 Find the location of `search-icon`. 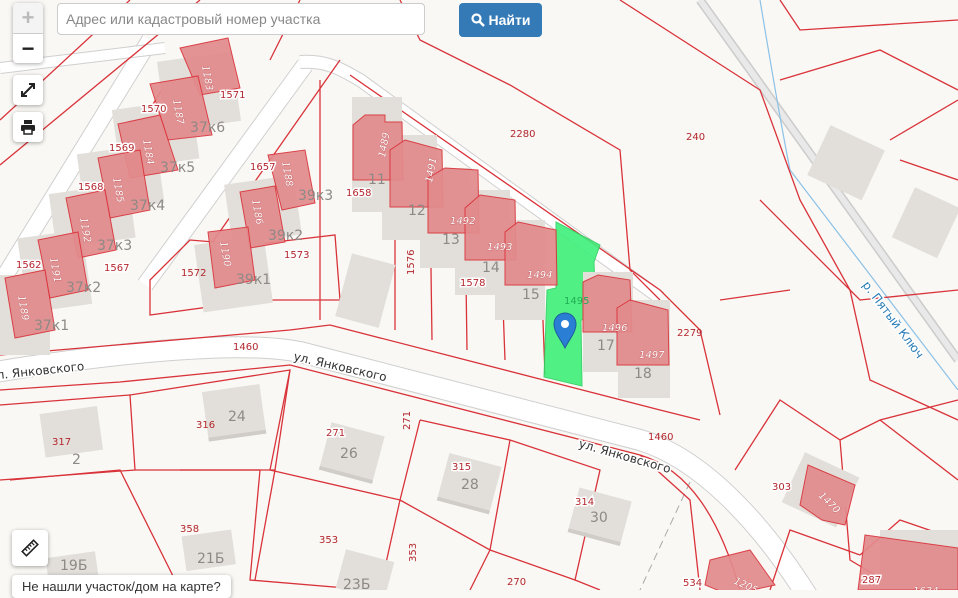

search-icon is located at coordinates (477, 20).